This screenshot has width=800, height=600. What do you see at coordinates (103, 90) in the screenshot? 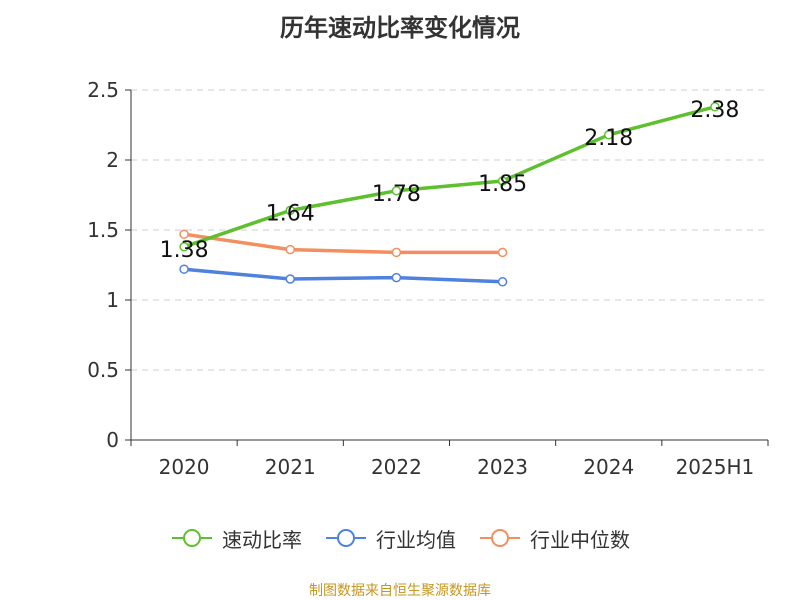
I see `y-tick-label: 2.5` at bounding box center [103, 90].